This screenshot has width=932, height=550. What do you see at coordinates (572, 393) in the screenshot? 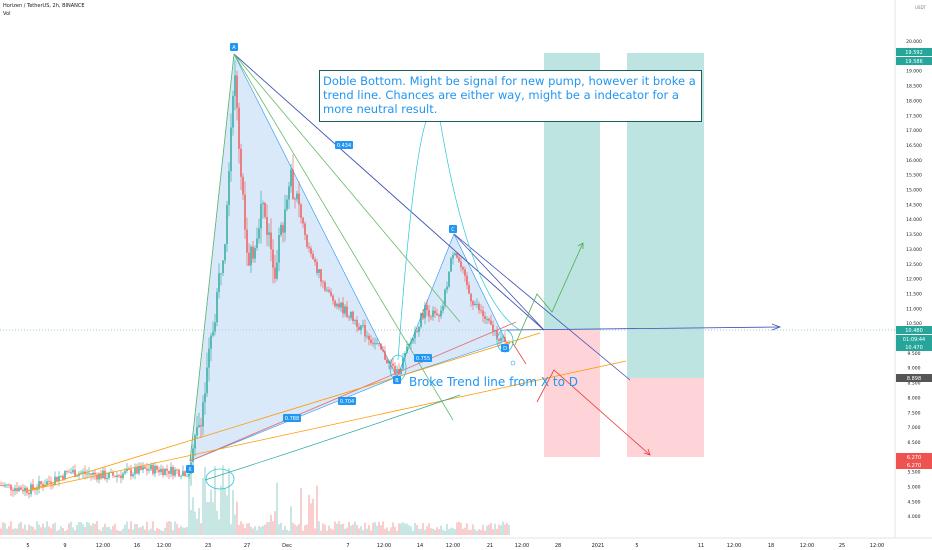
I see `long-position-1-loss-zone` at bounding box center [572, 393].